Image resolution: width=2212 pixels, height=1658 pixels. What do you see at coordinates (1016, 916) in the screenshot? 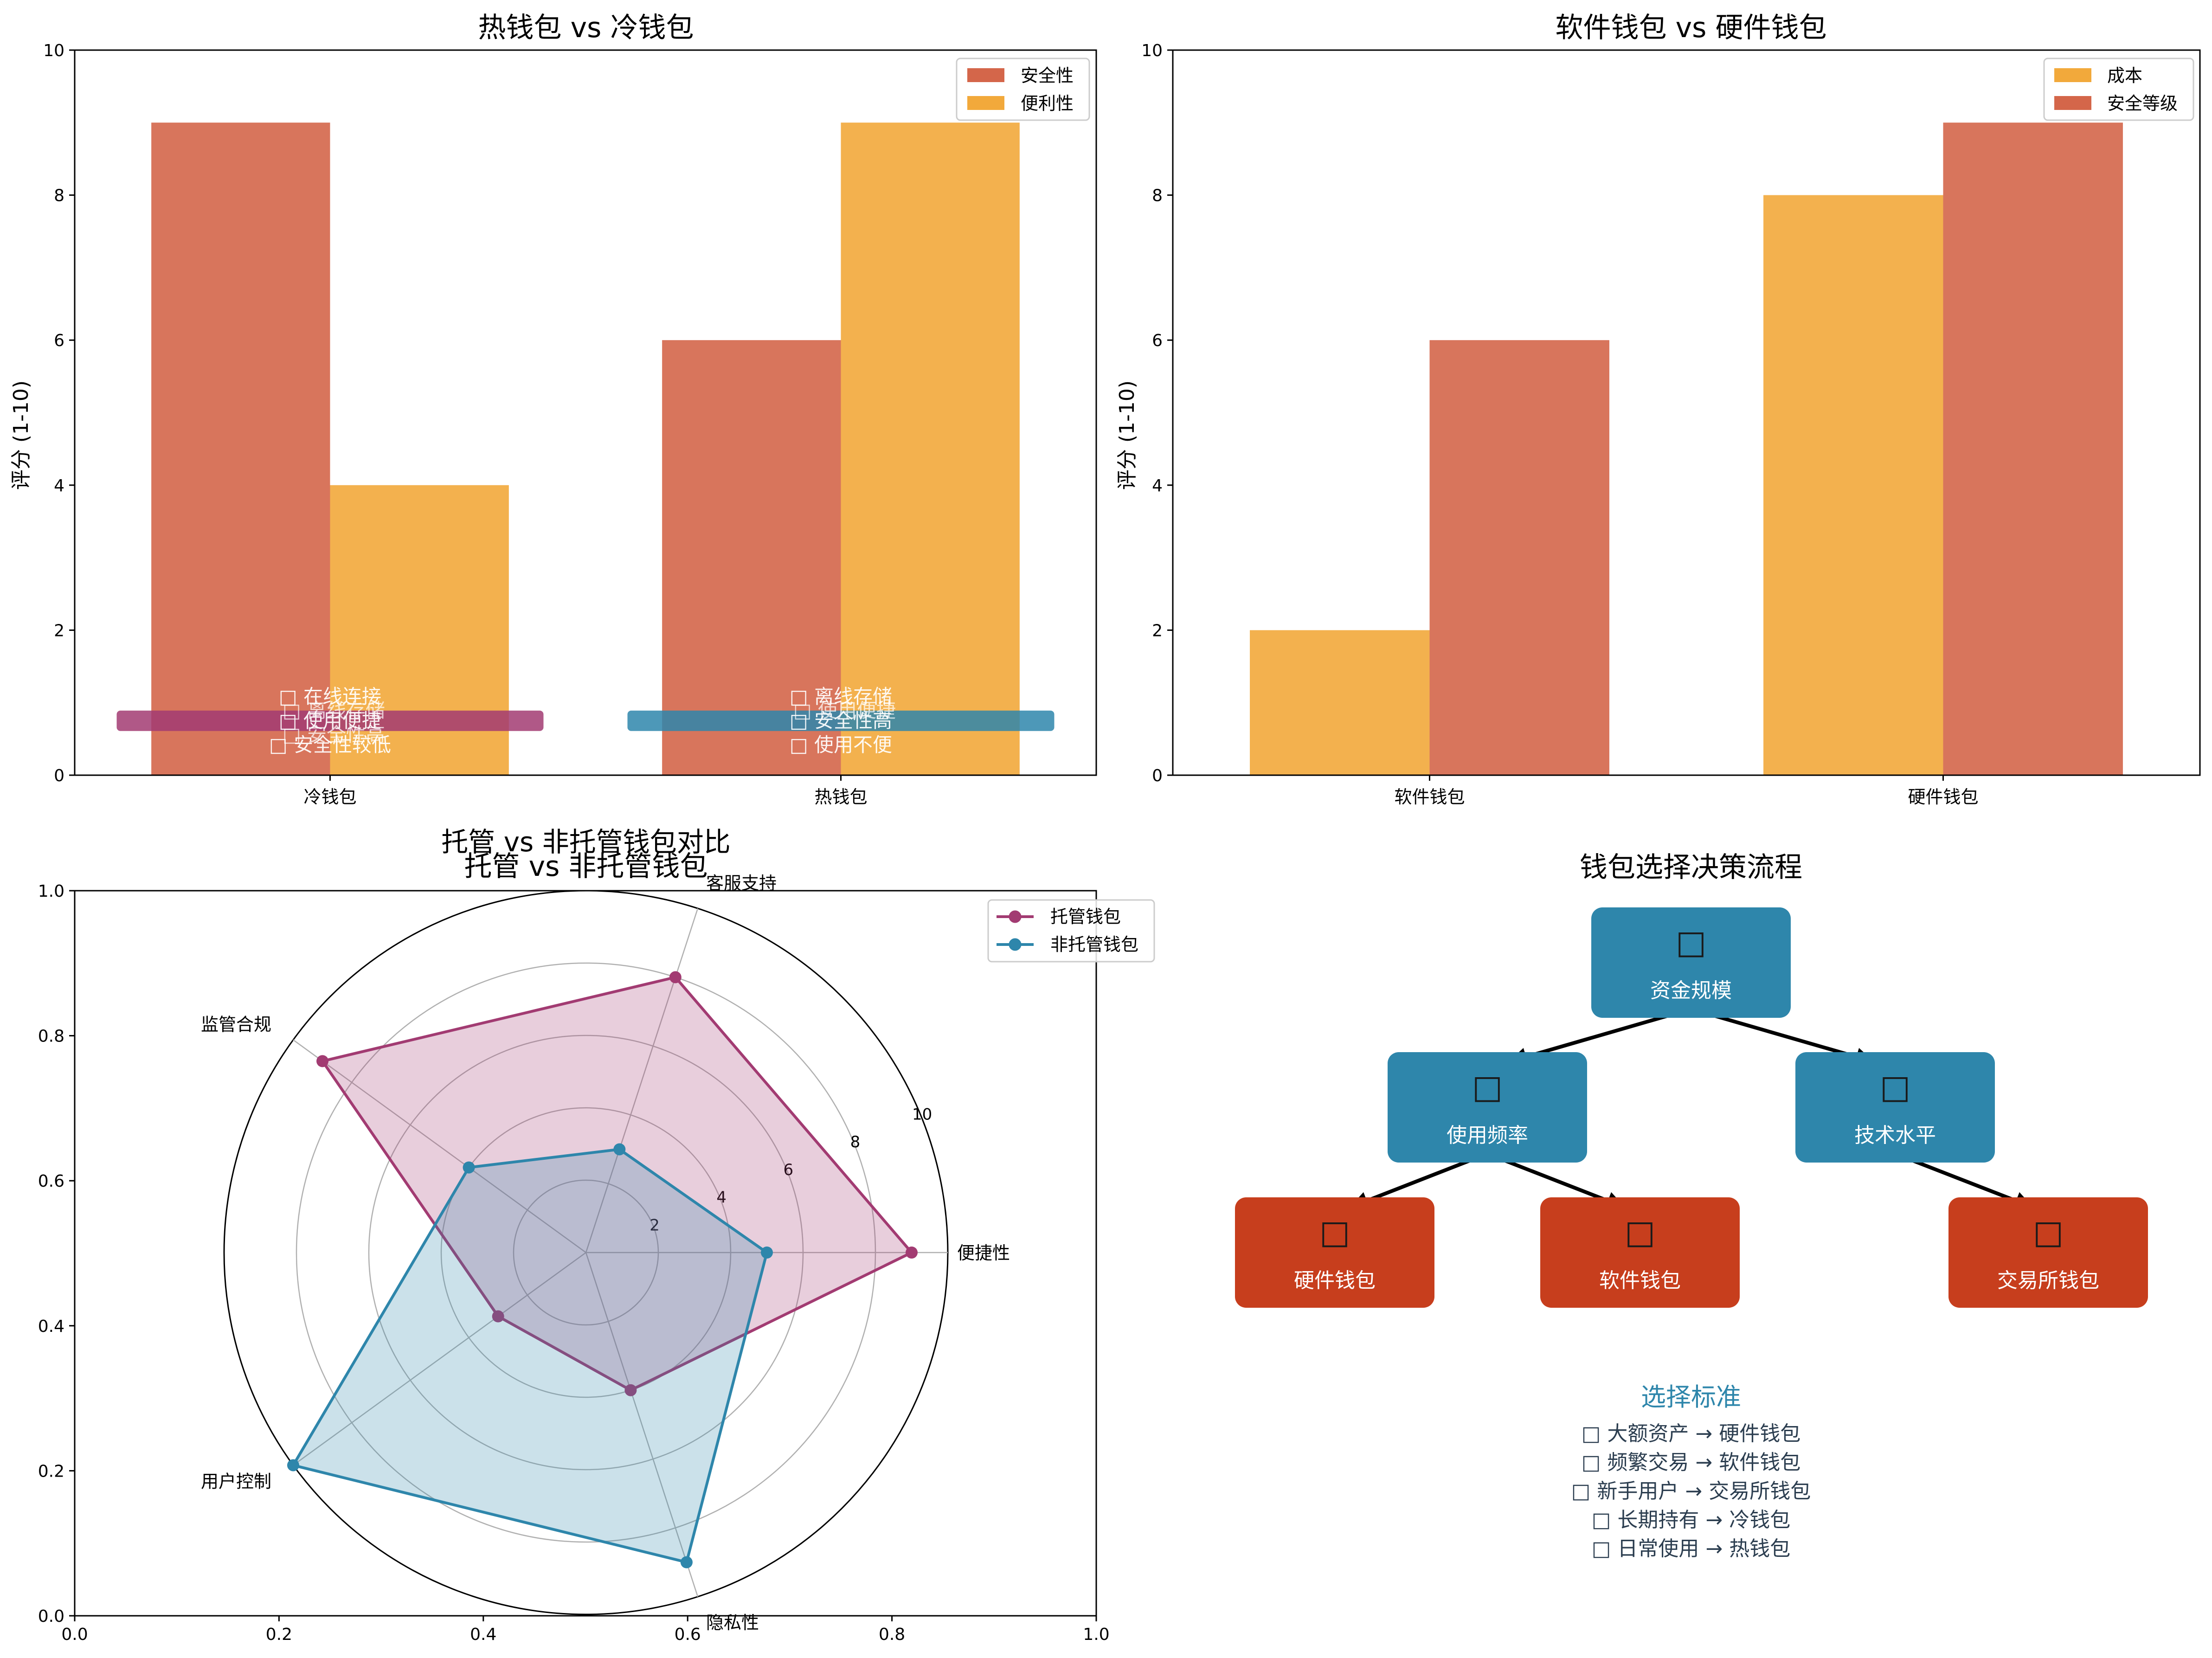
I see `legend-marker-custodial` at bounding box center [1016, 916].